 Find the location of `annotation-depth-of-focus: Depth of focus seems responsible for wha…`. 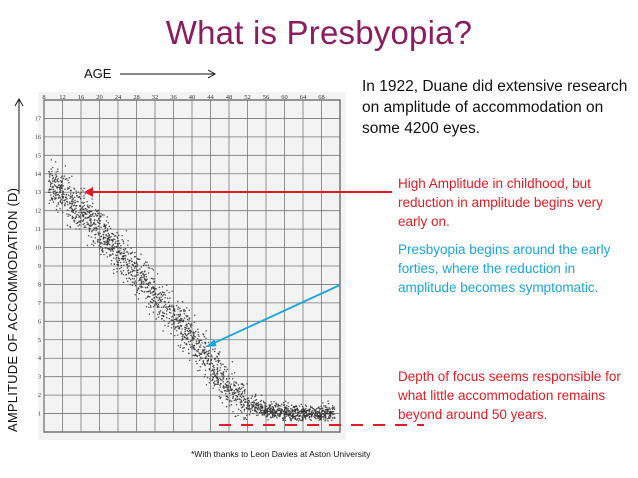

annotation-depth-of-focus: Depth of focus seems responsible for wha… is located at coordinates (509, 395).